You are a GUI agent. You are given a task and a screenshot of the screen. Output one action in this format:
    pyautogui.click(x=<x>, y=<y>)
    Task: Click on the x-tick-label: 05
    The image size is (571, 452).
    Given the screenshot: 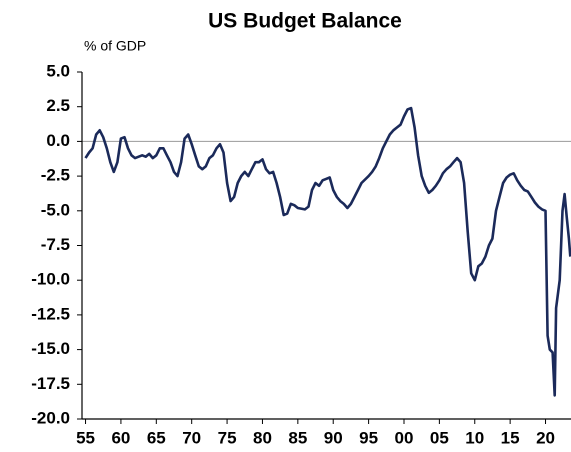 What is the action you would take?
    pyautogui.click(x=439, y=437)
    